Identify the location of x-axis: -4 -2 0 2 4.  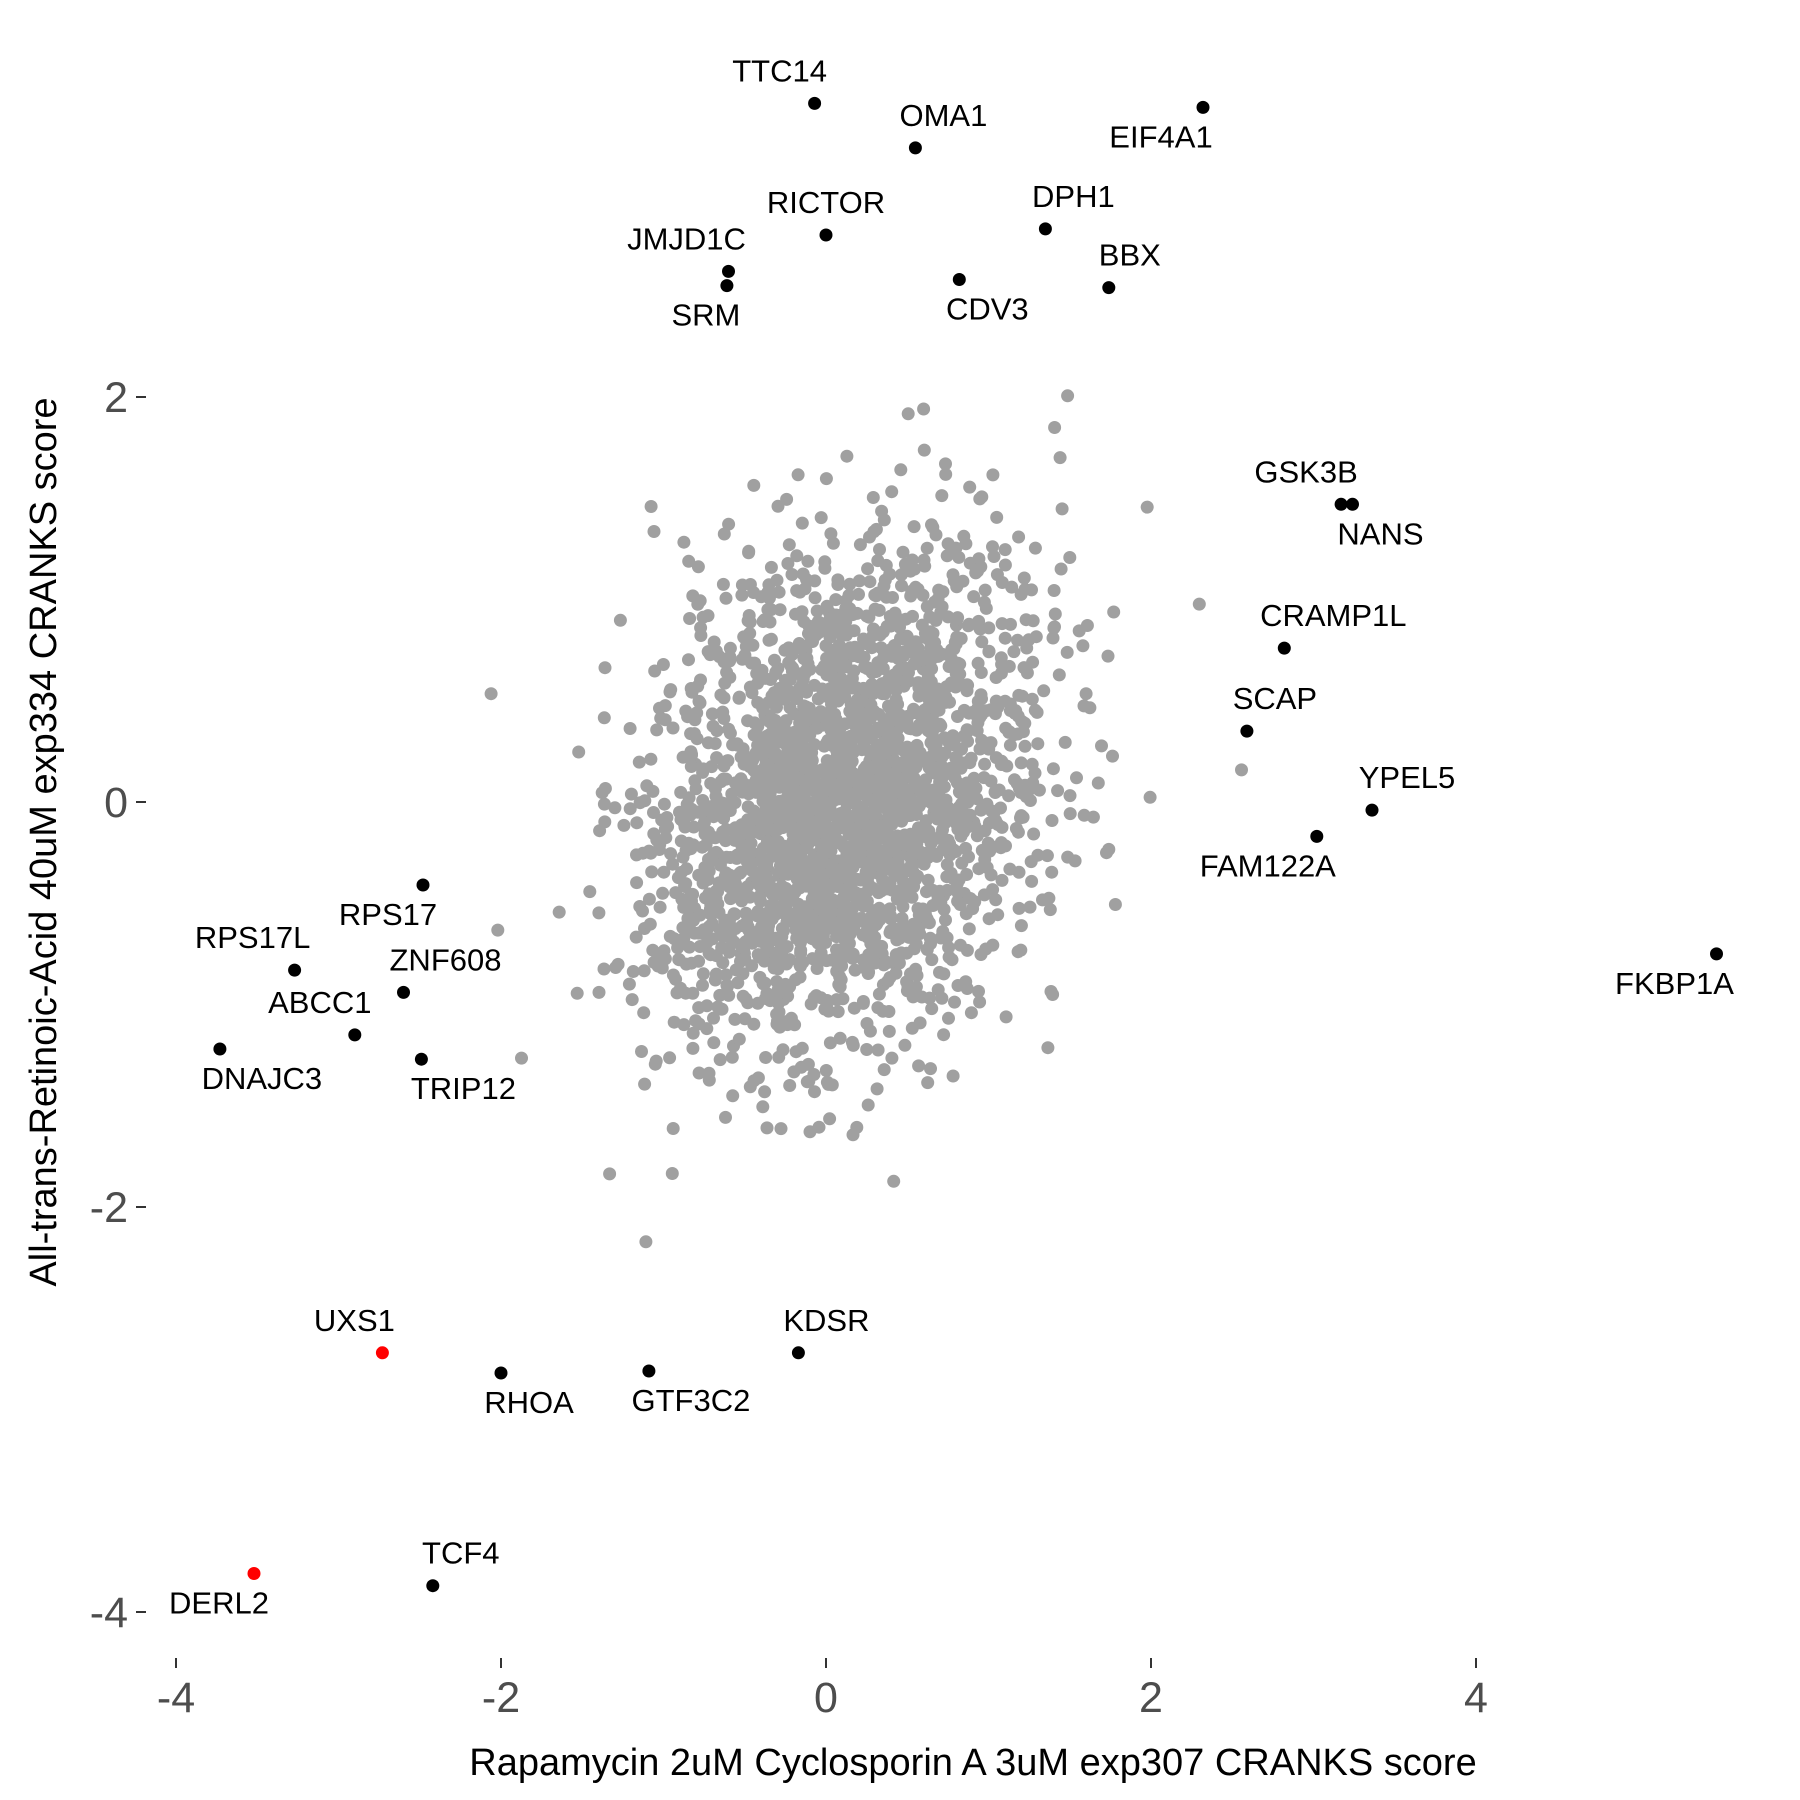
(822, 1690).